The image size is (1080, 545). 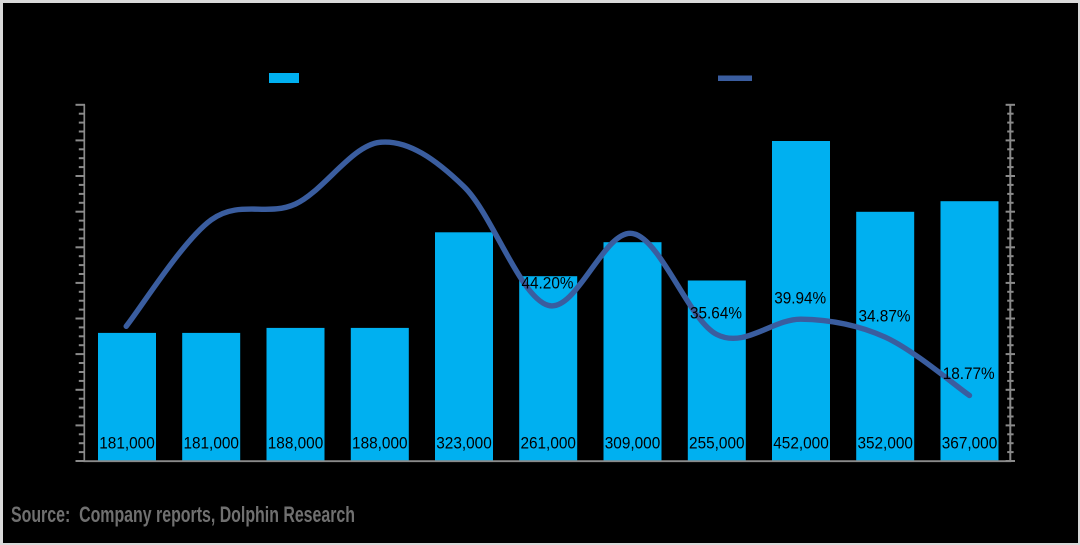 What do you see at coordinates (801, 443) in the screenshot?
I see `svg-text: 452,000` at bounding box center [801, 443].